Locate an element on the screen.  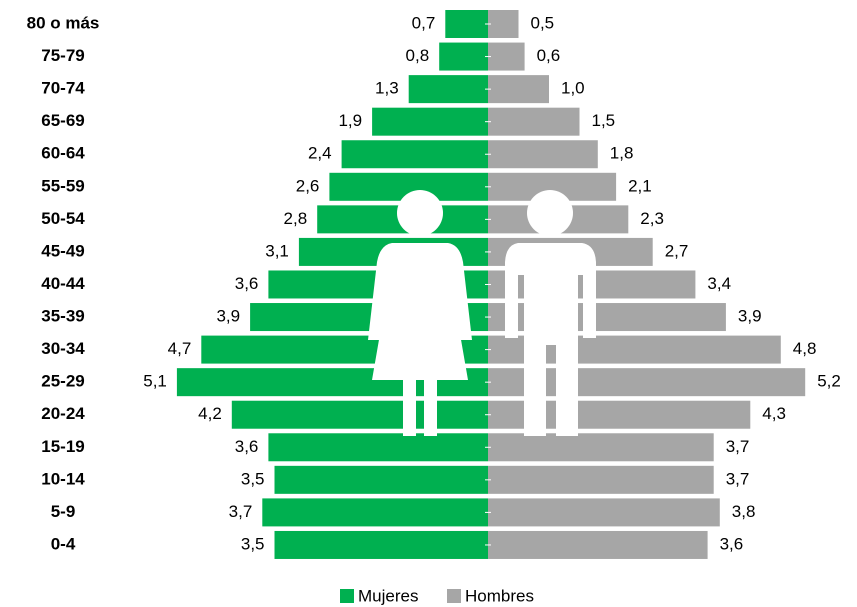
value-label: 2,3 is located at coordinates (652, 218).